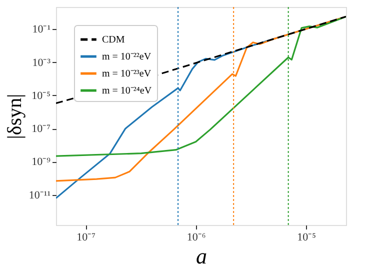 This screenshot has width=365, height=272. What do you see at coordinates (306, 238) in the screenshot?
I see `x-tick-label: 10⁻⁵` at bounding box center [306, 238].